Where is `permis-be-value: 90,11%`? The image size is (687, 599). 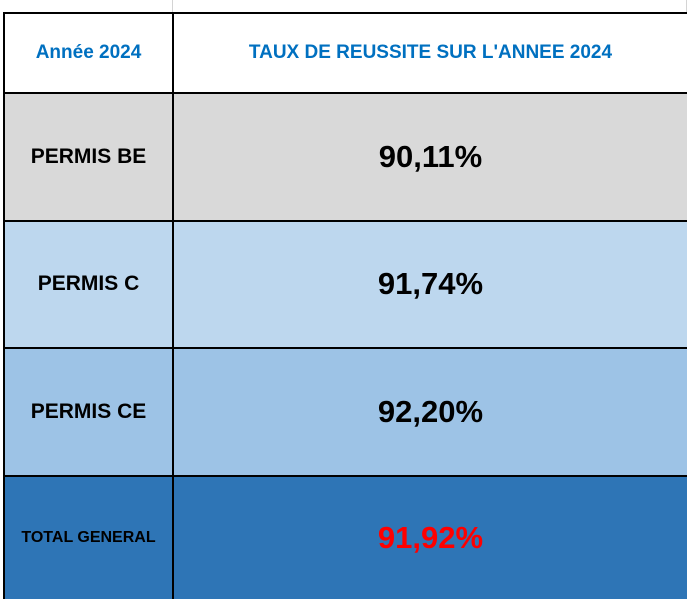 permis-be-value: 90,11% is located at coordinates (430, 156).